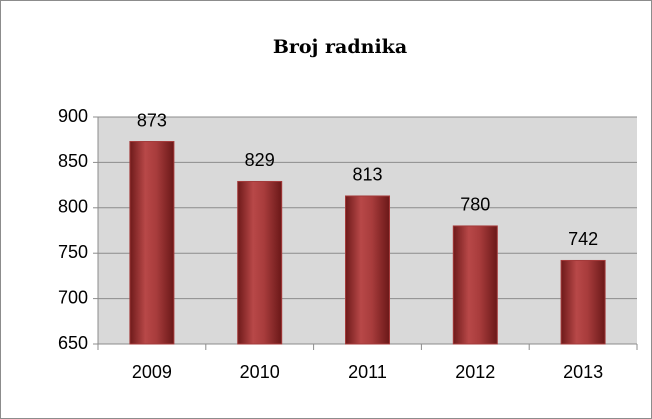 This screenshot has height=419, width=652. Describe the element at coordinates (73, 207) in the screenshot. I see `y-tick-label: 800` at that location.